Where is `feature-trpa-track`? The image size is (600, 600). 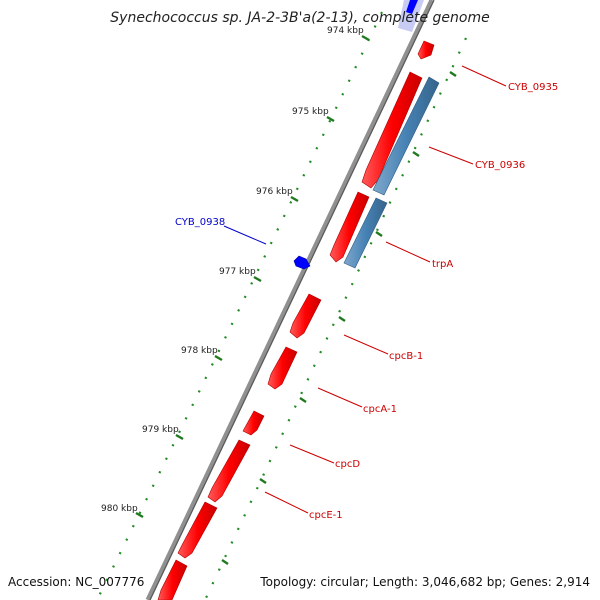
feature-trpa-track is located at coordinates (365, 233).